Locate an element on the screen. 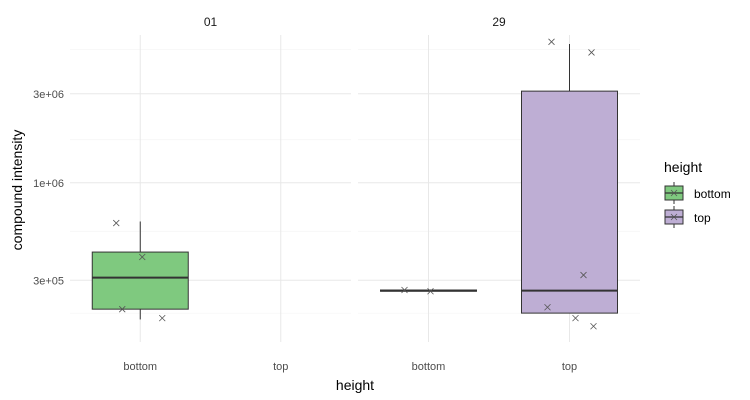  legend-label: bottom is located at coordinates (712, 194).